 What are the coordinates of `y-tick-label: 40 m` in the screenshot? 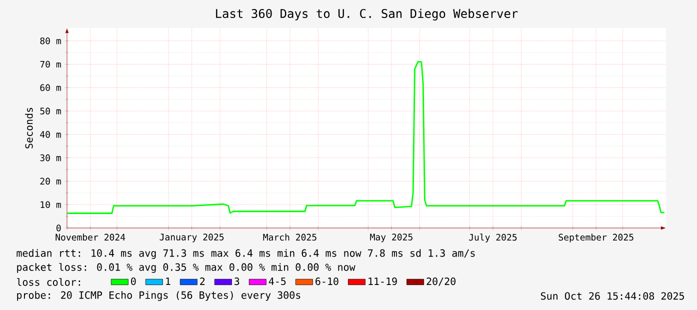 It's located at (50, 134).